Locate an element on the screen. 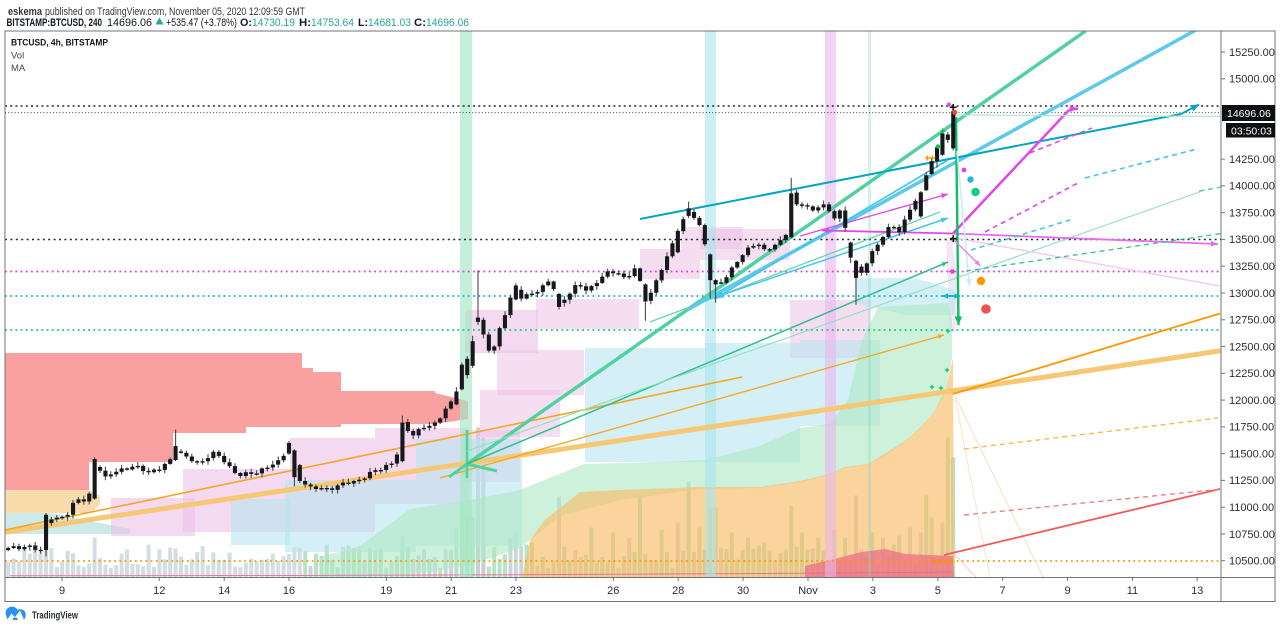 The width and height of the screenshot is (1280, 628). svg-text: BTCUSD, 4h, BITSTAMP is located at coordinates (60, 42).